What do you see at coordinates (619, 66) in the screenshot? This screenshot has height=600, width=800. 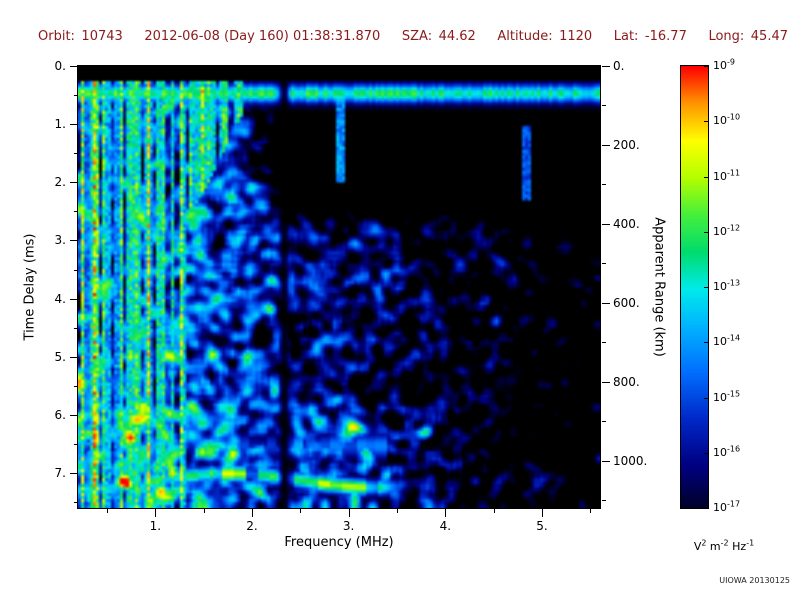 I see `y2-axis-tick-label: 0.` at bounding box center [619, 66].